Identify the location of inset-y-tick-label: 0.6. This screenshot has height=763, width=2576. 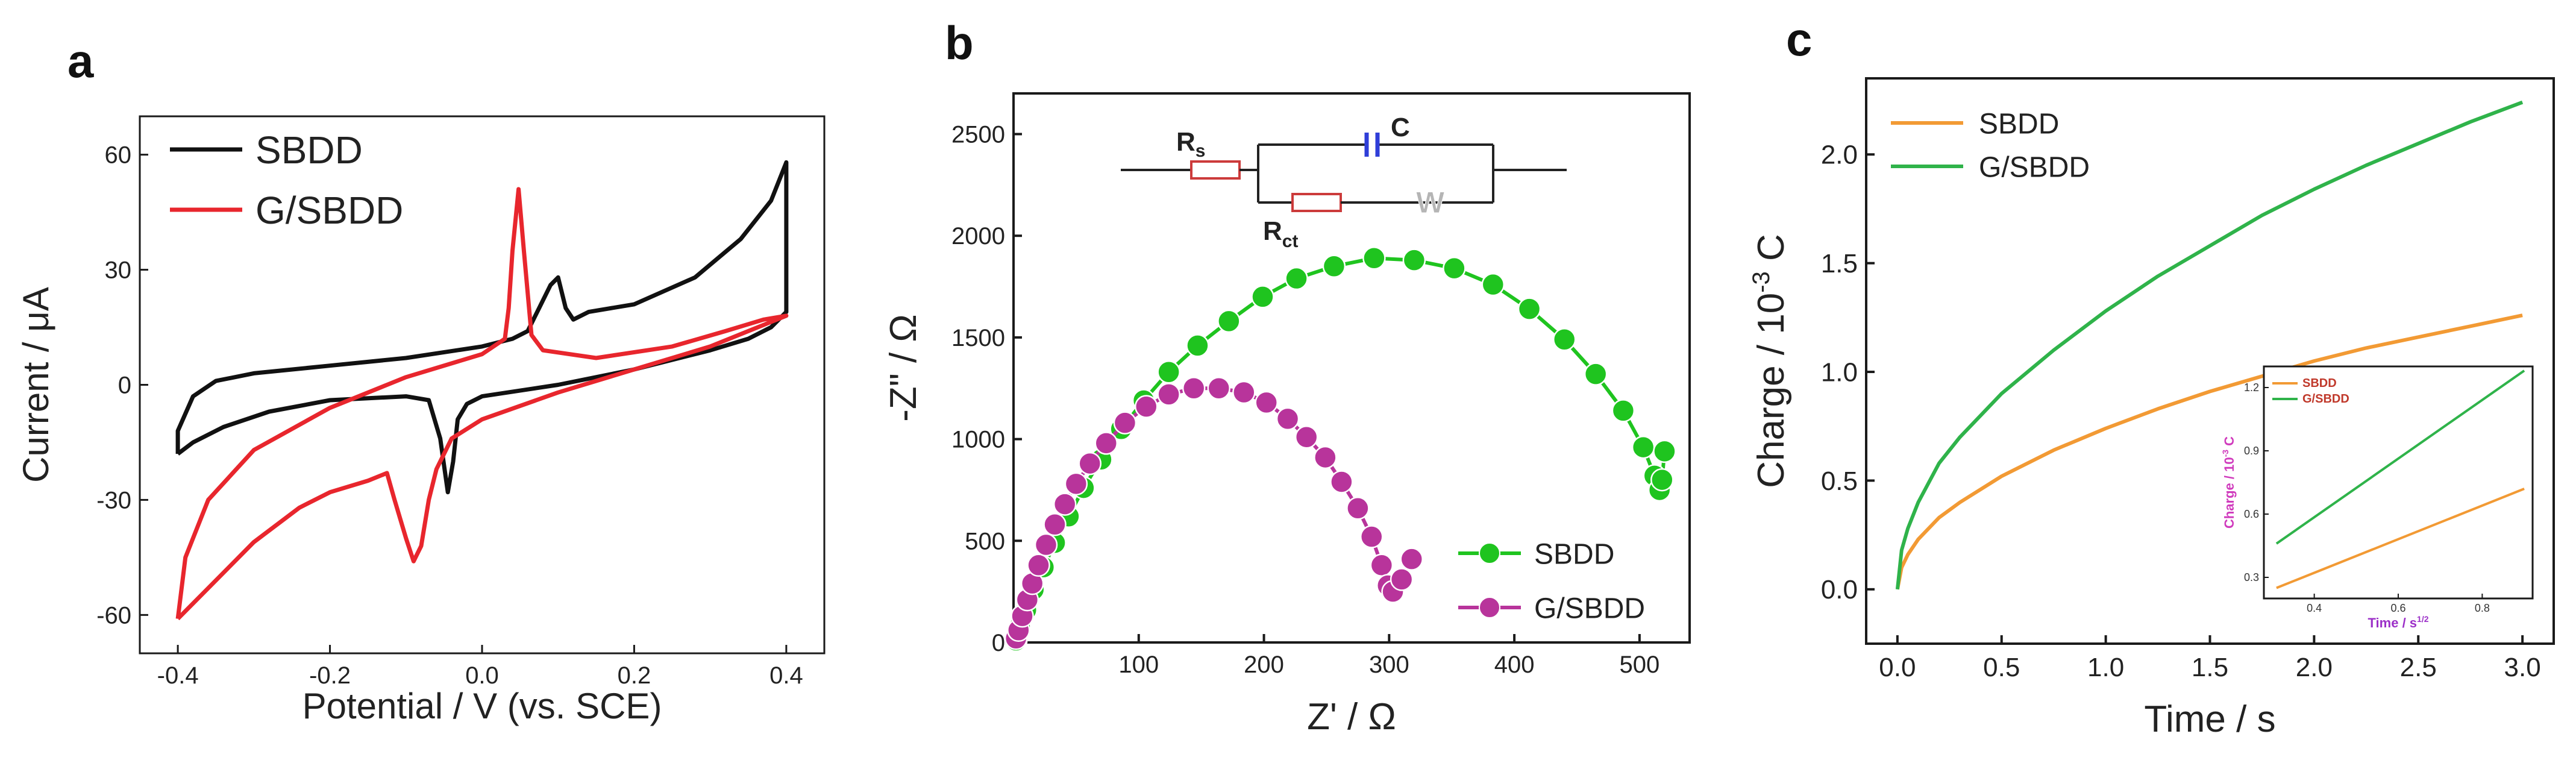
(2251, 514).